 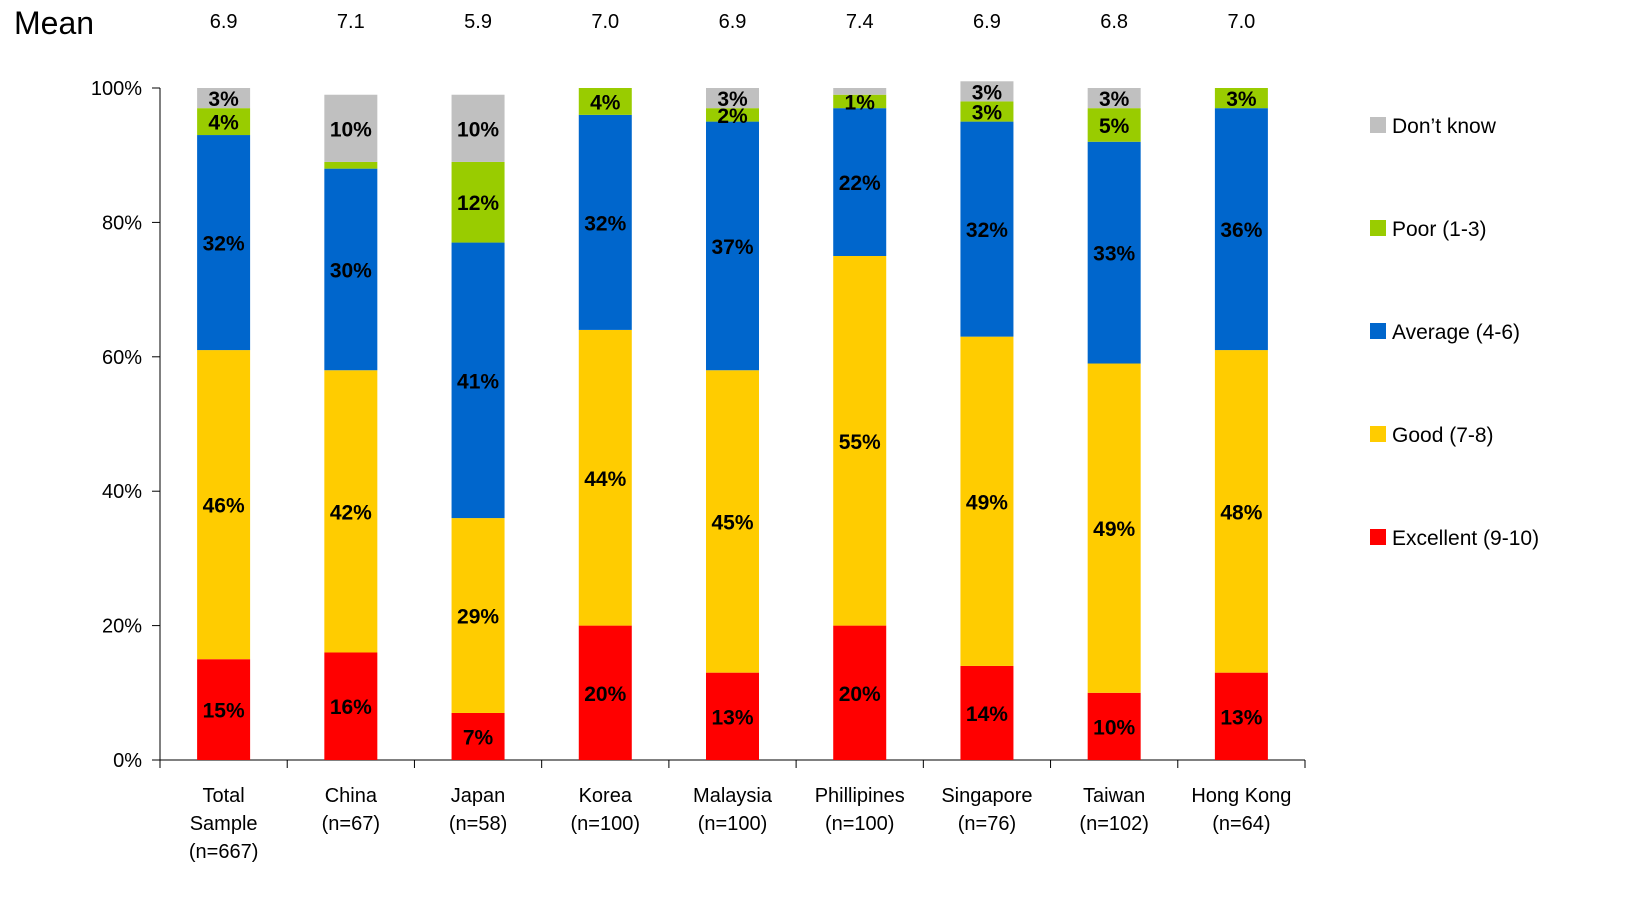 I want to click on category-label: Taiwan, so click(x=1114, y=796).